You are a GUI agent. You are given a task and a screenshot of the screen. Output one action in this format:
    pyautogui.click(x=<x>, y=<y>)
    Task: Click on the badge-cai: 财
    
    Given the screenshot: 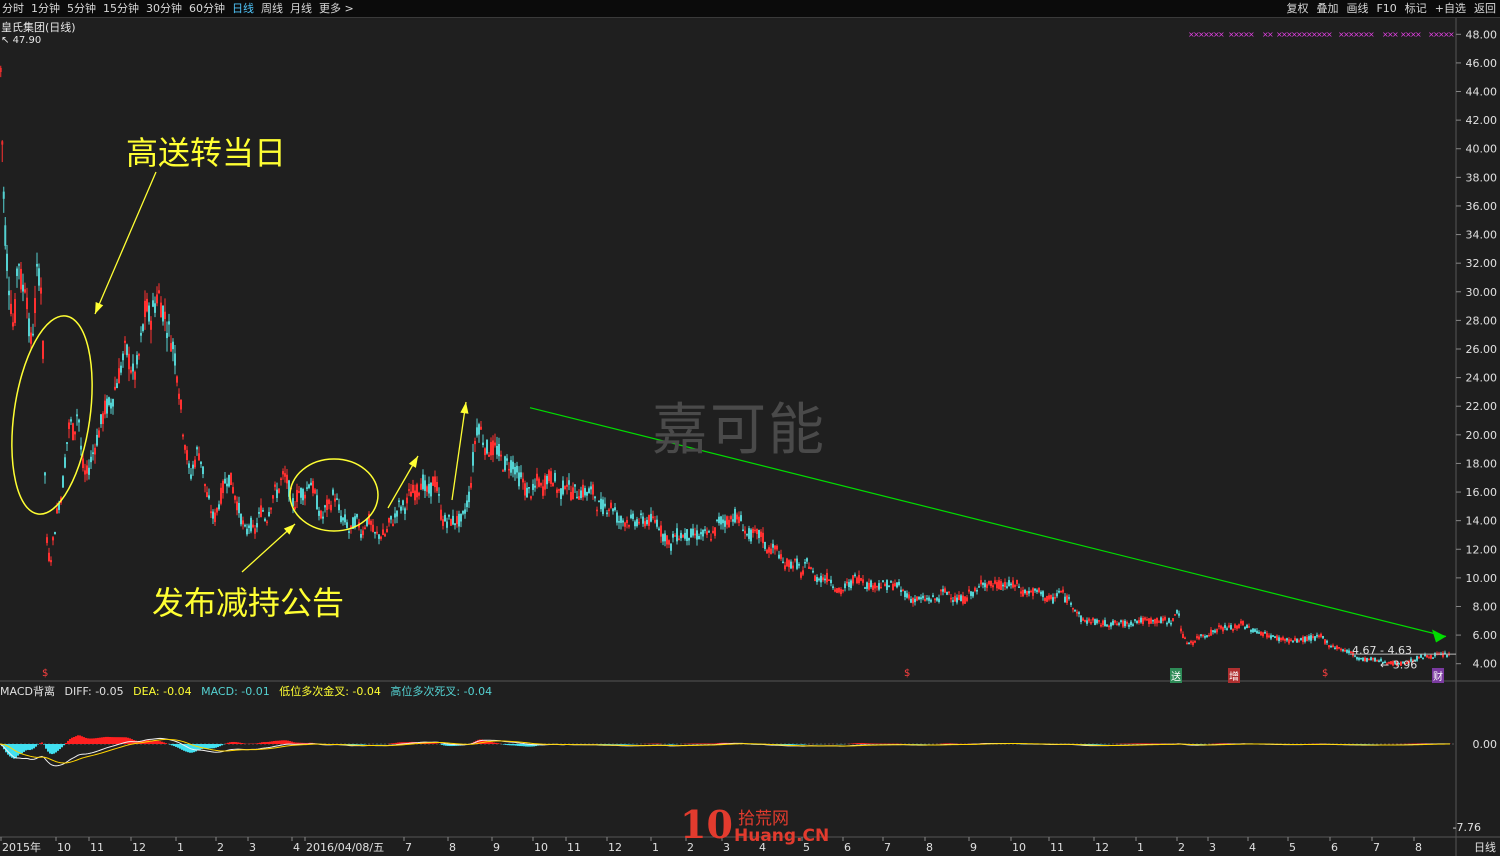 What is the action you would take?
    pyautogui.click(x=1438, y=675)
    